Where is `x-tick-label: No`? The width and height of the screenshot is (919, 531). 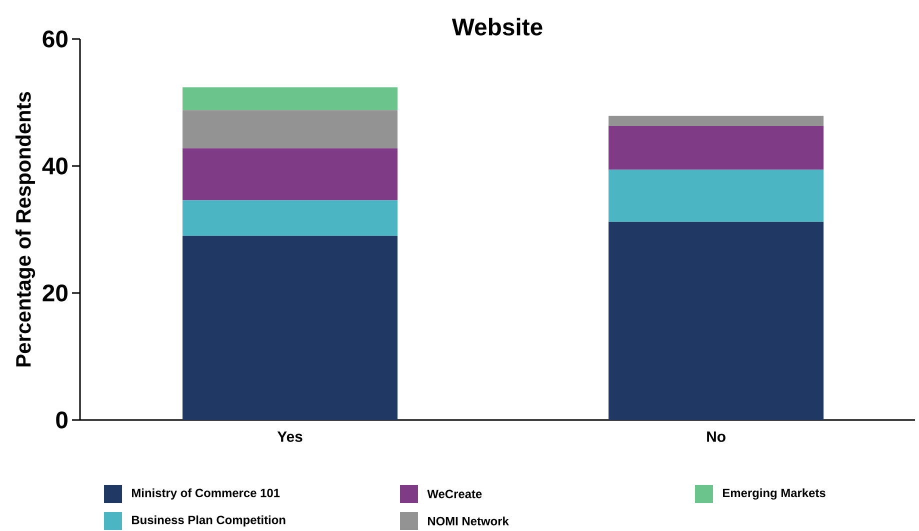 x-tick-label: No is located at coordinates (716, 437).